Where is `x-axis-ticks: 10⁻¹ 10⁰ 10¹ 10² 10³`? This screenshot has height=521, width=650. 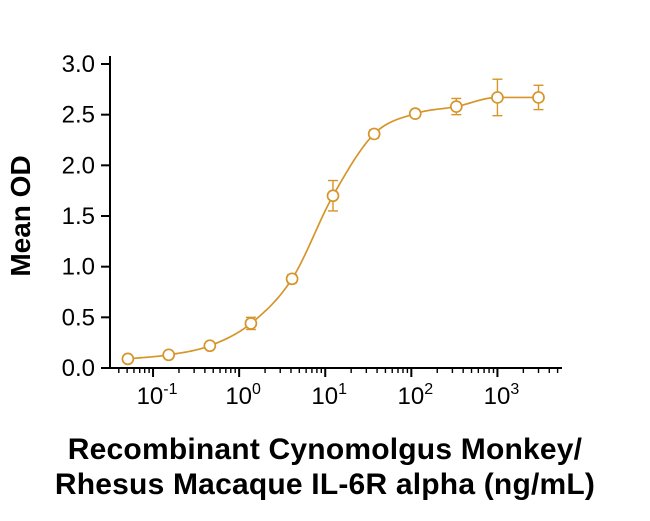
x-axis-ticks: 10⁻¹ 10⁰ 10¹ 10² 10³ is located at coordinates (338, 389).